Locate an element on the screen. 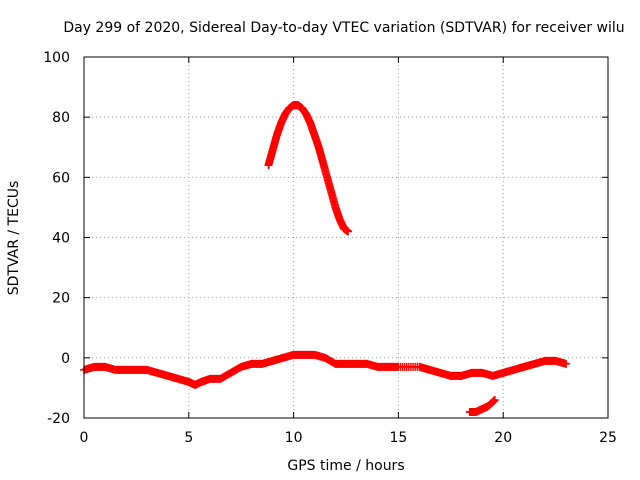 This screenshot has height=480, width=640. x-axis-label: GPS time / hours is located at coordinates (345, 466).